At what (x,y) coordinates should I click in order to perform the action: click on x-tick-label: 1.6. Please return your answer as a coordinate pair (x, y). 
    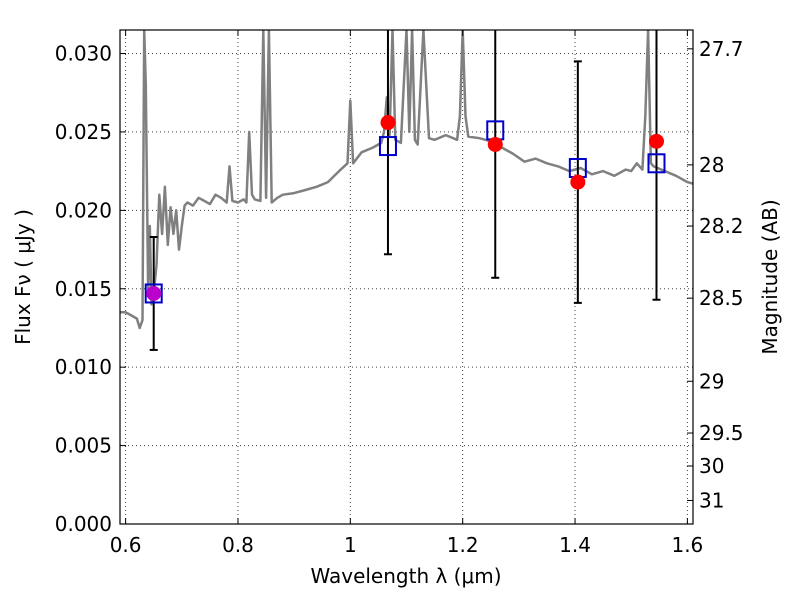
    Looking at the image, I should click on (687, 545).